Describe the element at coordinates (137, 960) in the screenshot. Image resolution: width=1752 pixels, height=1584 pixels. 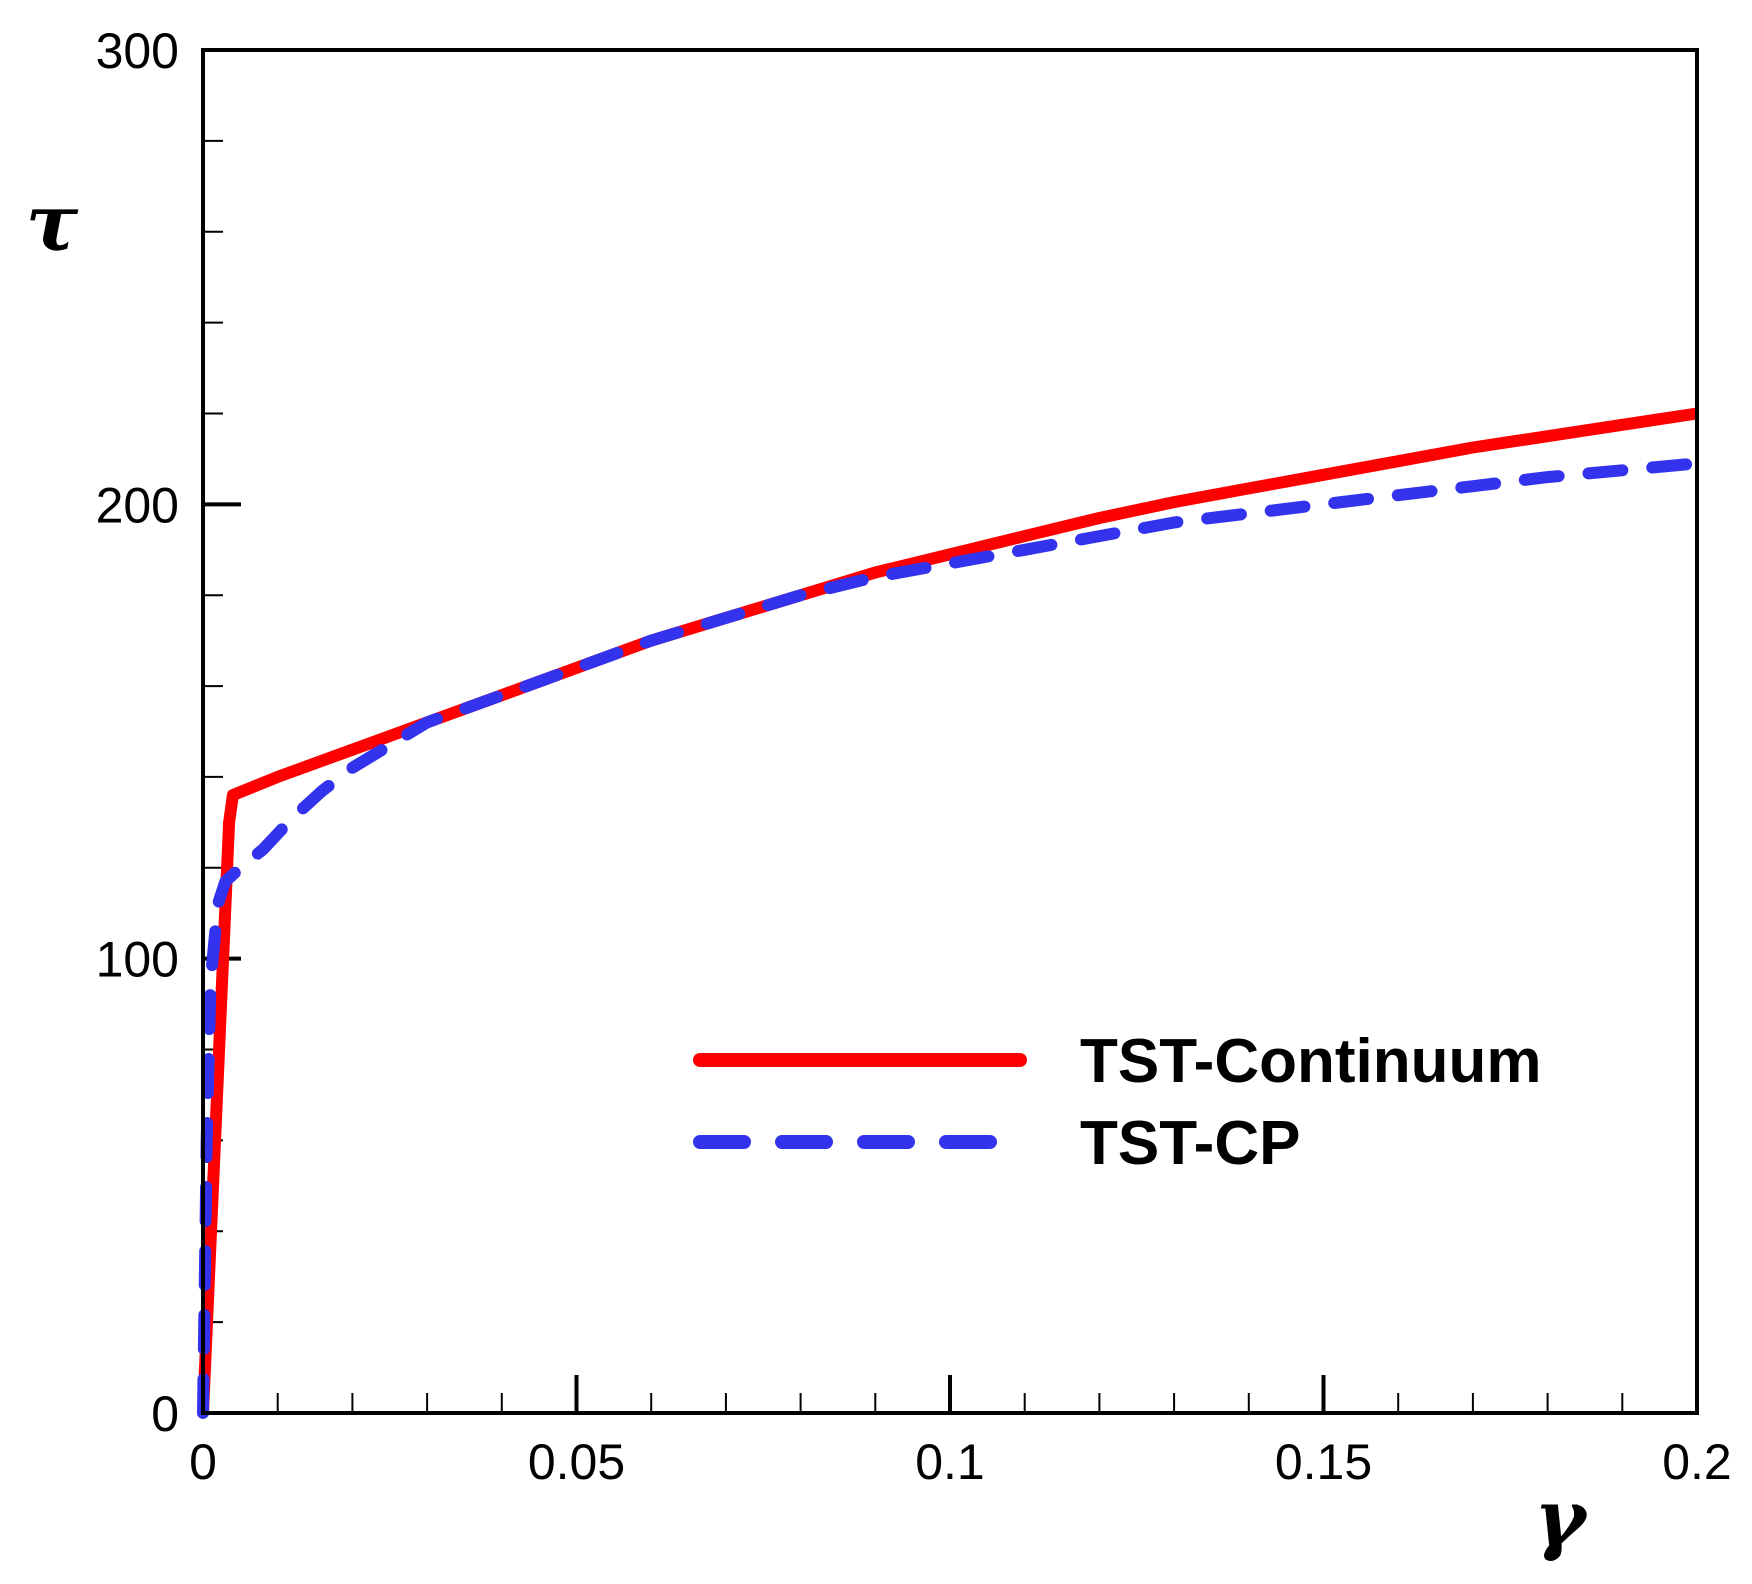
I see `y-tick-label: 100` at that location.